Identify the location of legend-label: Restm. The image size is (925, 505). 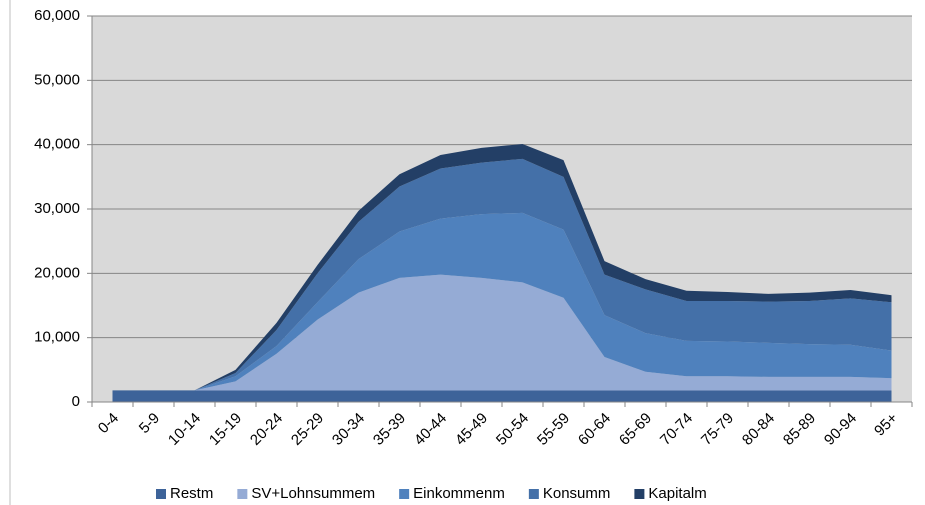
(191, 493).